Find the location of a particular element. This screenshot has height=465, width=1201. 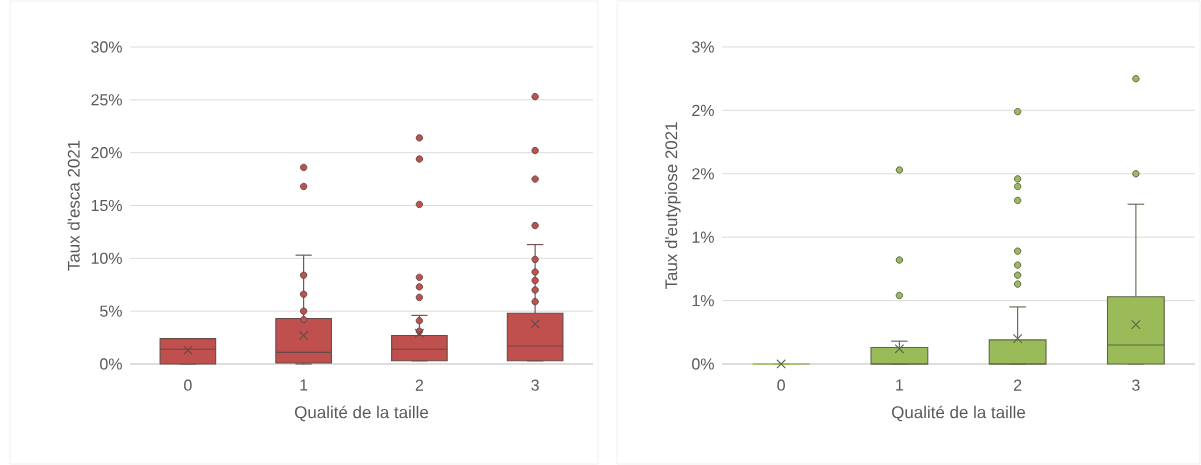

y-axis-title: Taux d'eutypiose 2021 is located at coordinates (672, 206).